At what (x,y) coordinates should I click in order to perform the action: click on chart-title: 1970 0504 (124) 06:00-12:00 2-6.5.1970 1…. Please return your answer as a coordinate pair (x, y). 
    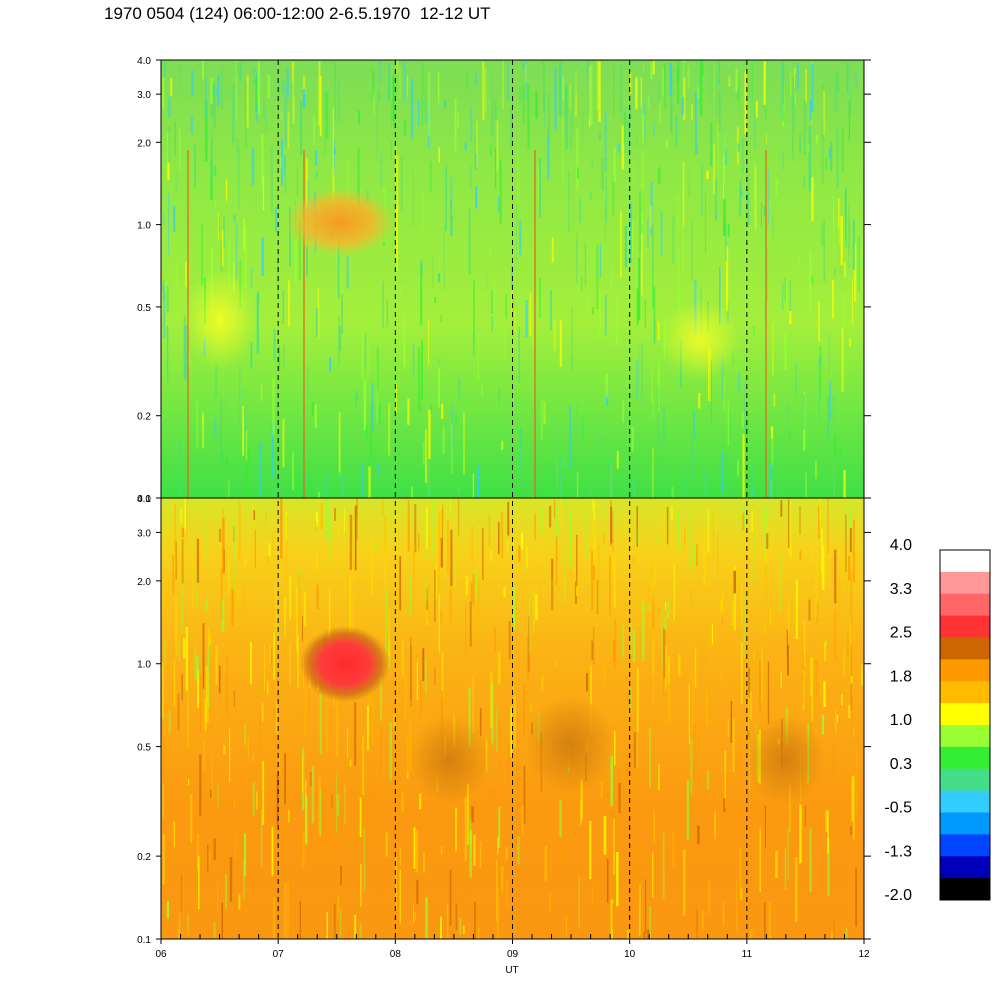
    Looking at the image, I should click on (297, 13).